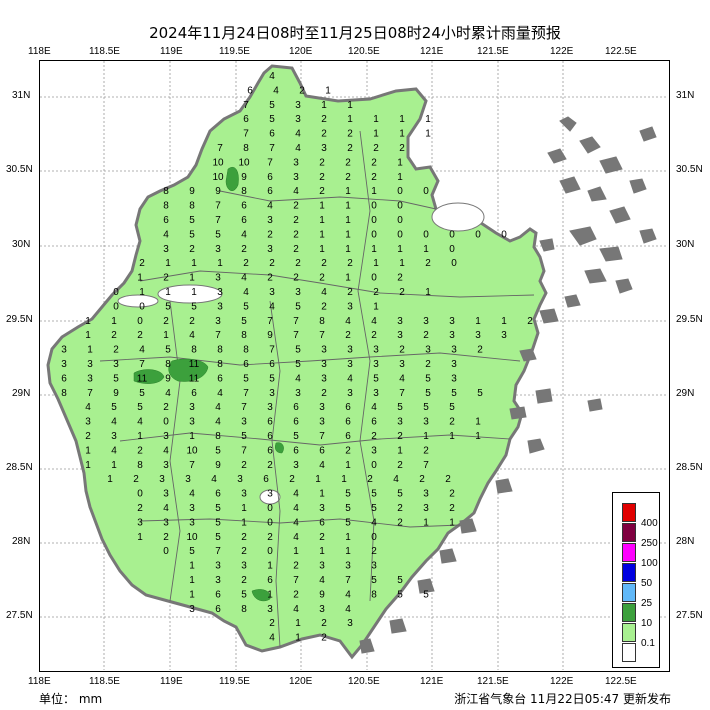 The image size is (710, 710). Describe the element at coordinates (562, 681) in the screenshot. I see `lon-tick-bottom: 122E` at that location.